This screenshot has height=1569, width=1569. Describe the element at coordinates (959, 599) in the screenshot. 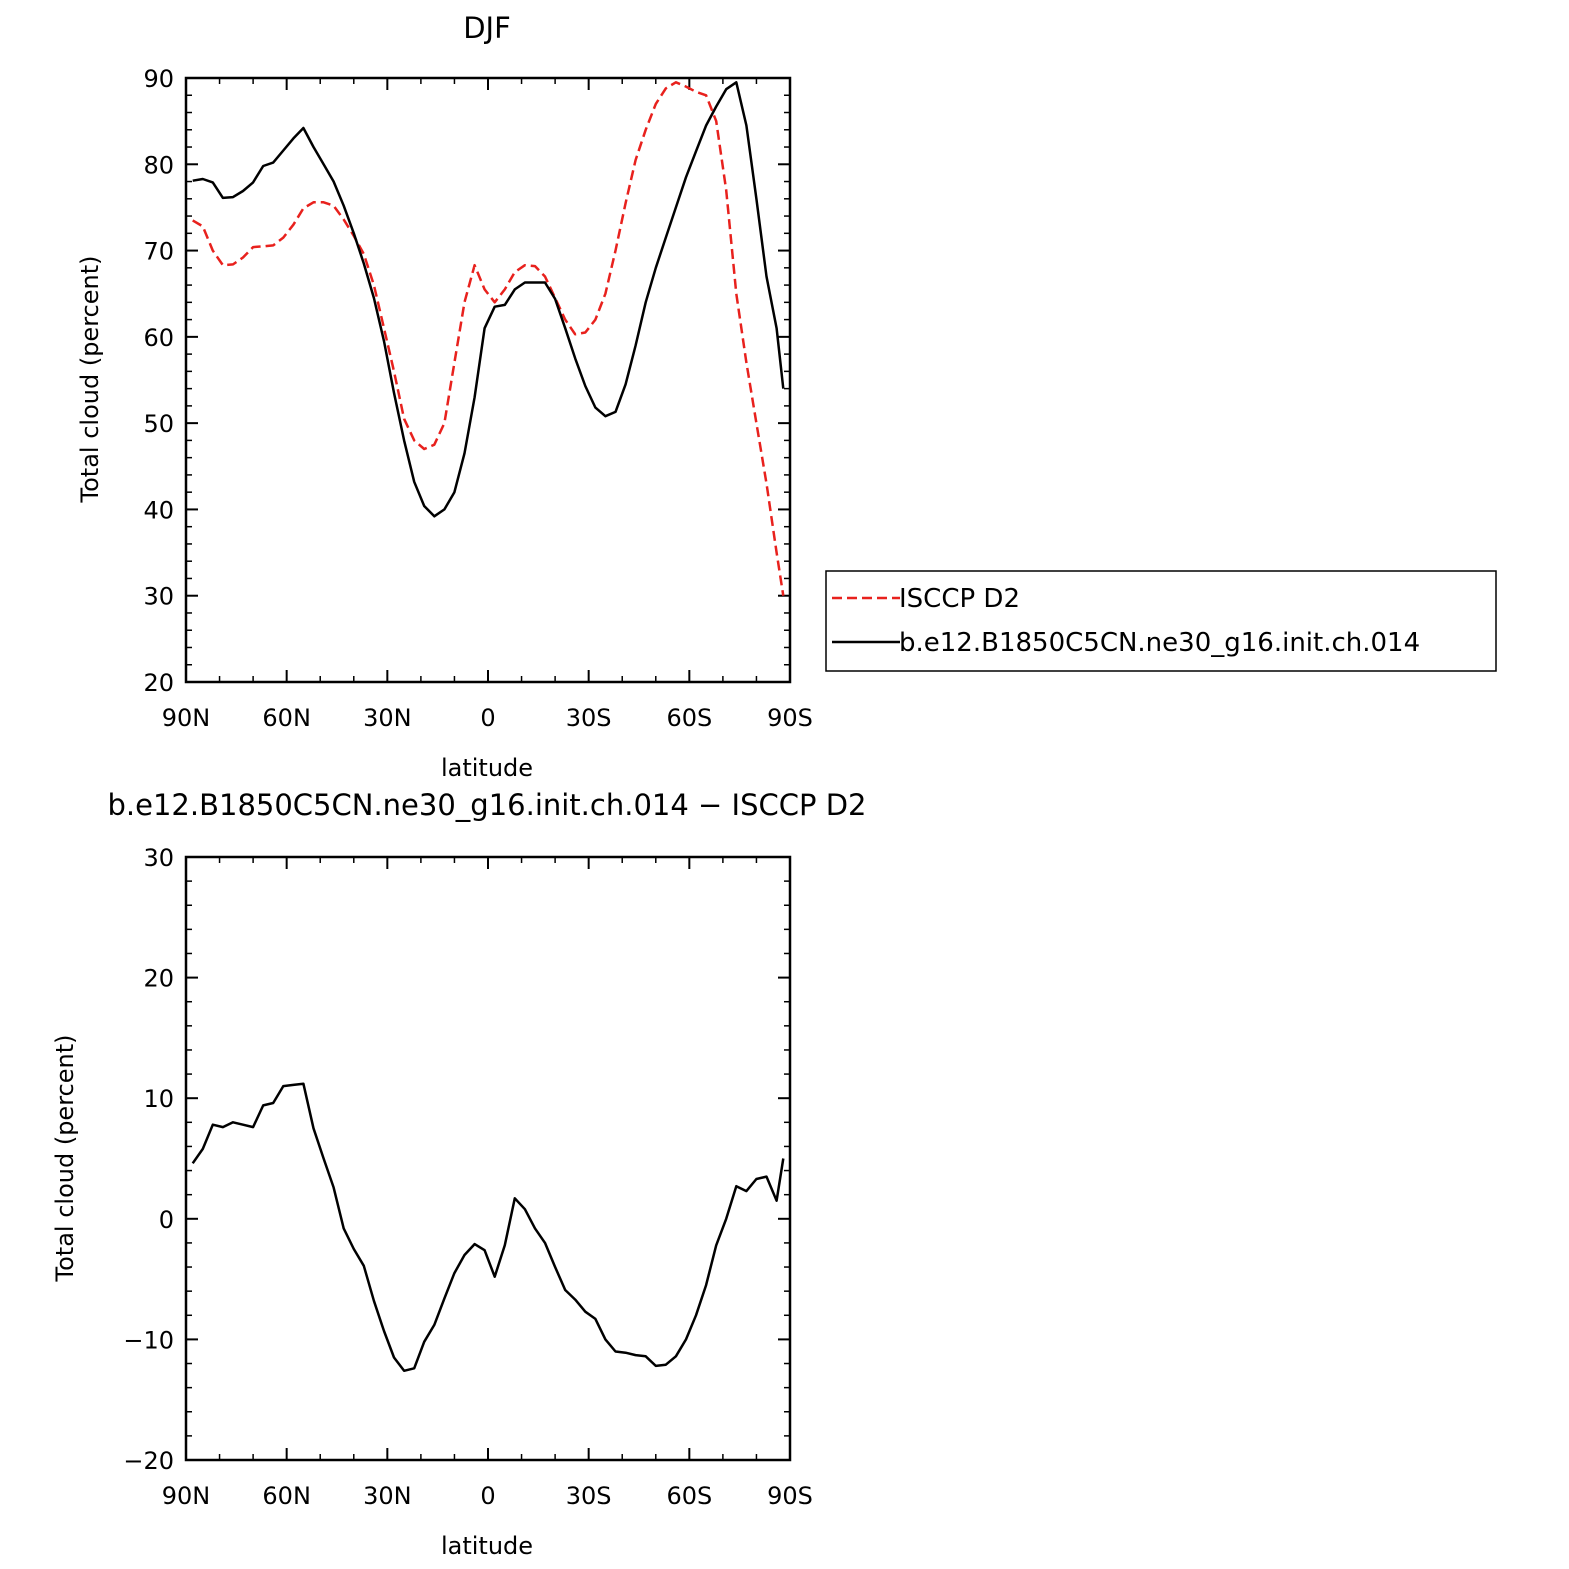

I see `legend-label-isccp: ISCCP D2` at that location.